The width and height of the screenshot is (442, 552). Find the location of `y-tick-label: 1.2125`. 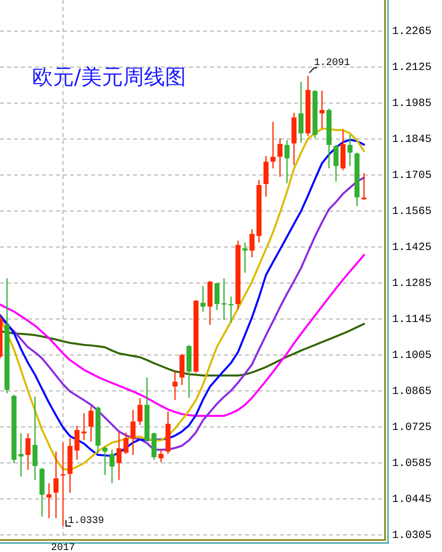

y-tick-label: 1.2125 is located at coordinates (412, 68).